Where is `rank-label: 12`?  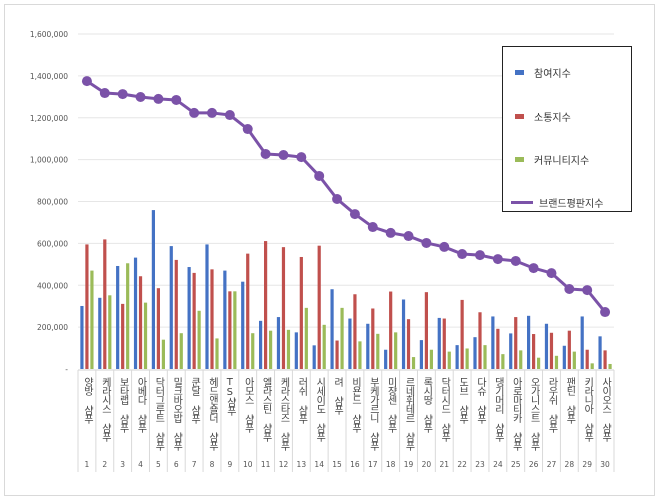
rank-label: 12 is located at coordinates (284, 464).